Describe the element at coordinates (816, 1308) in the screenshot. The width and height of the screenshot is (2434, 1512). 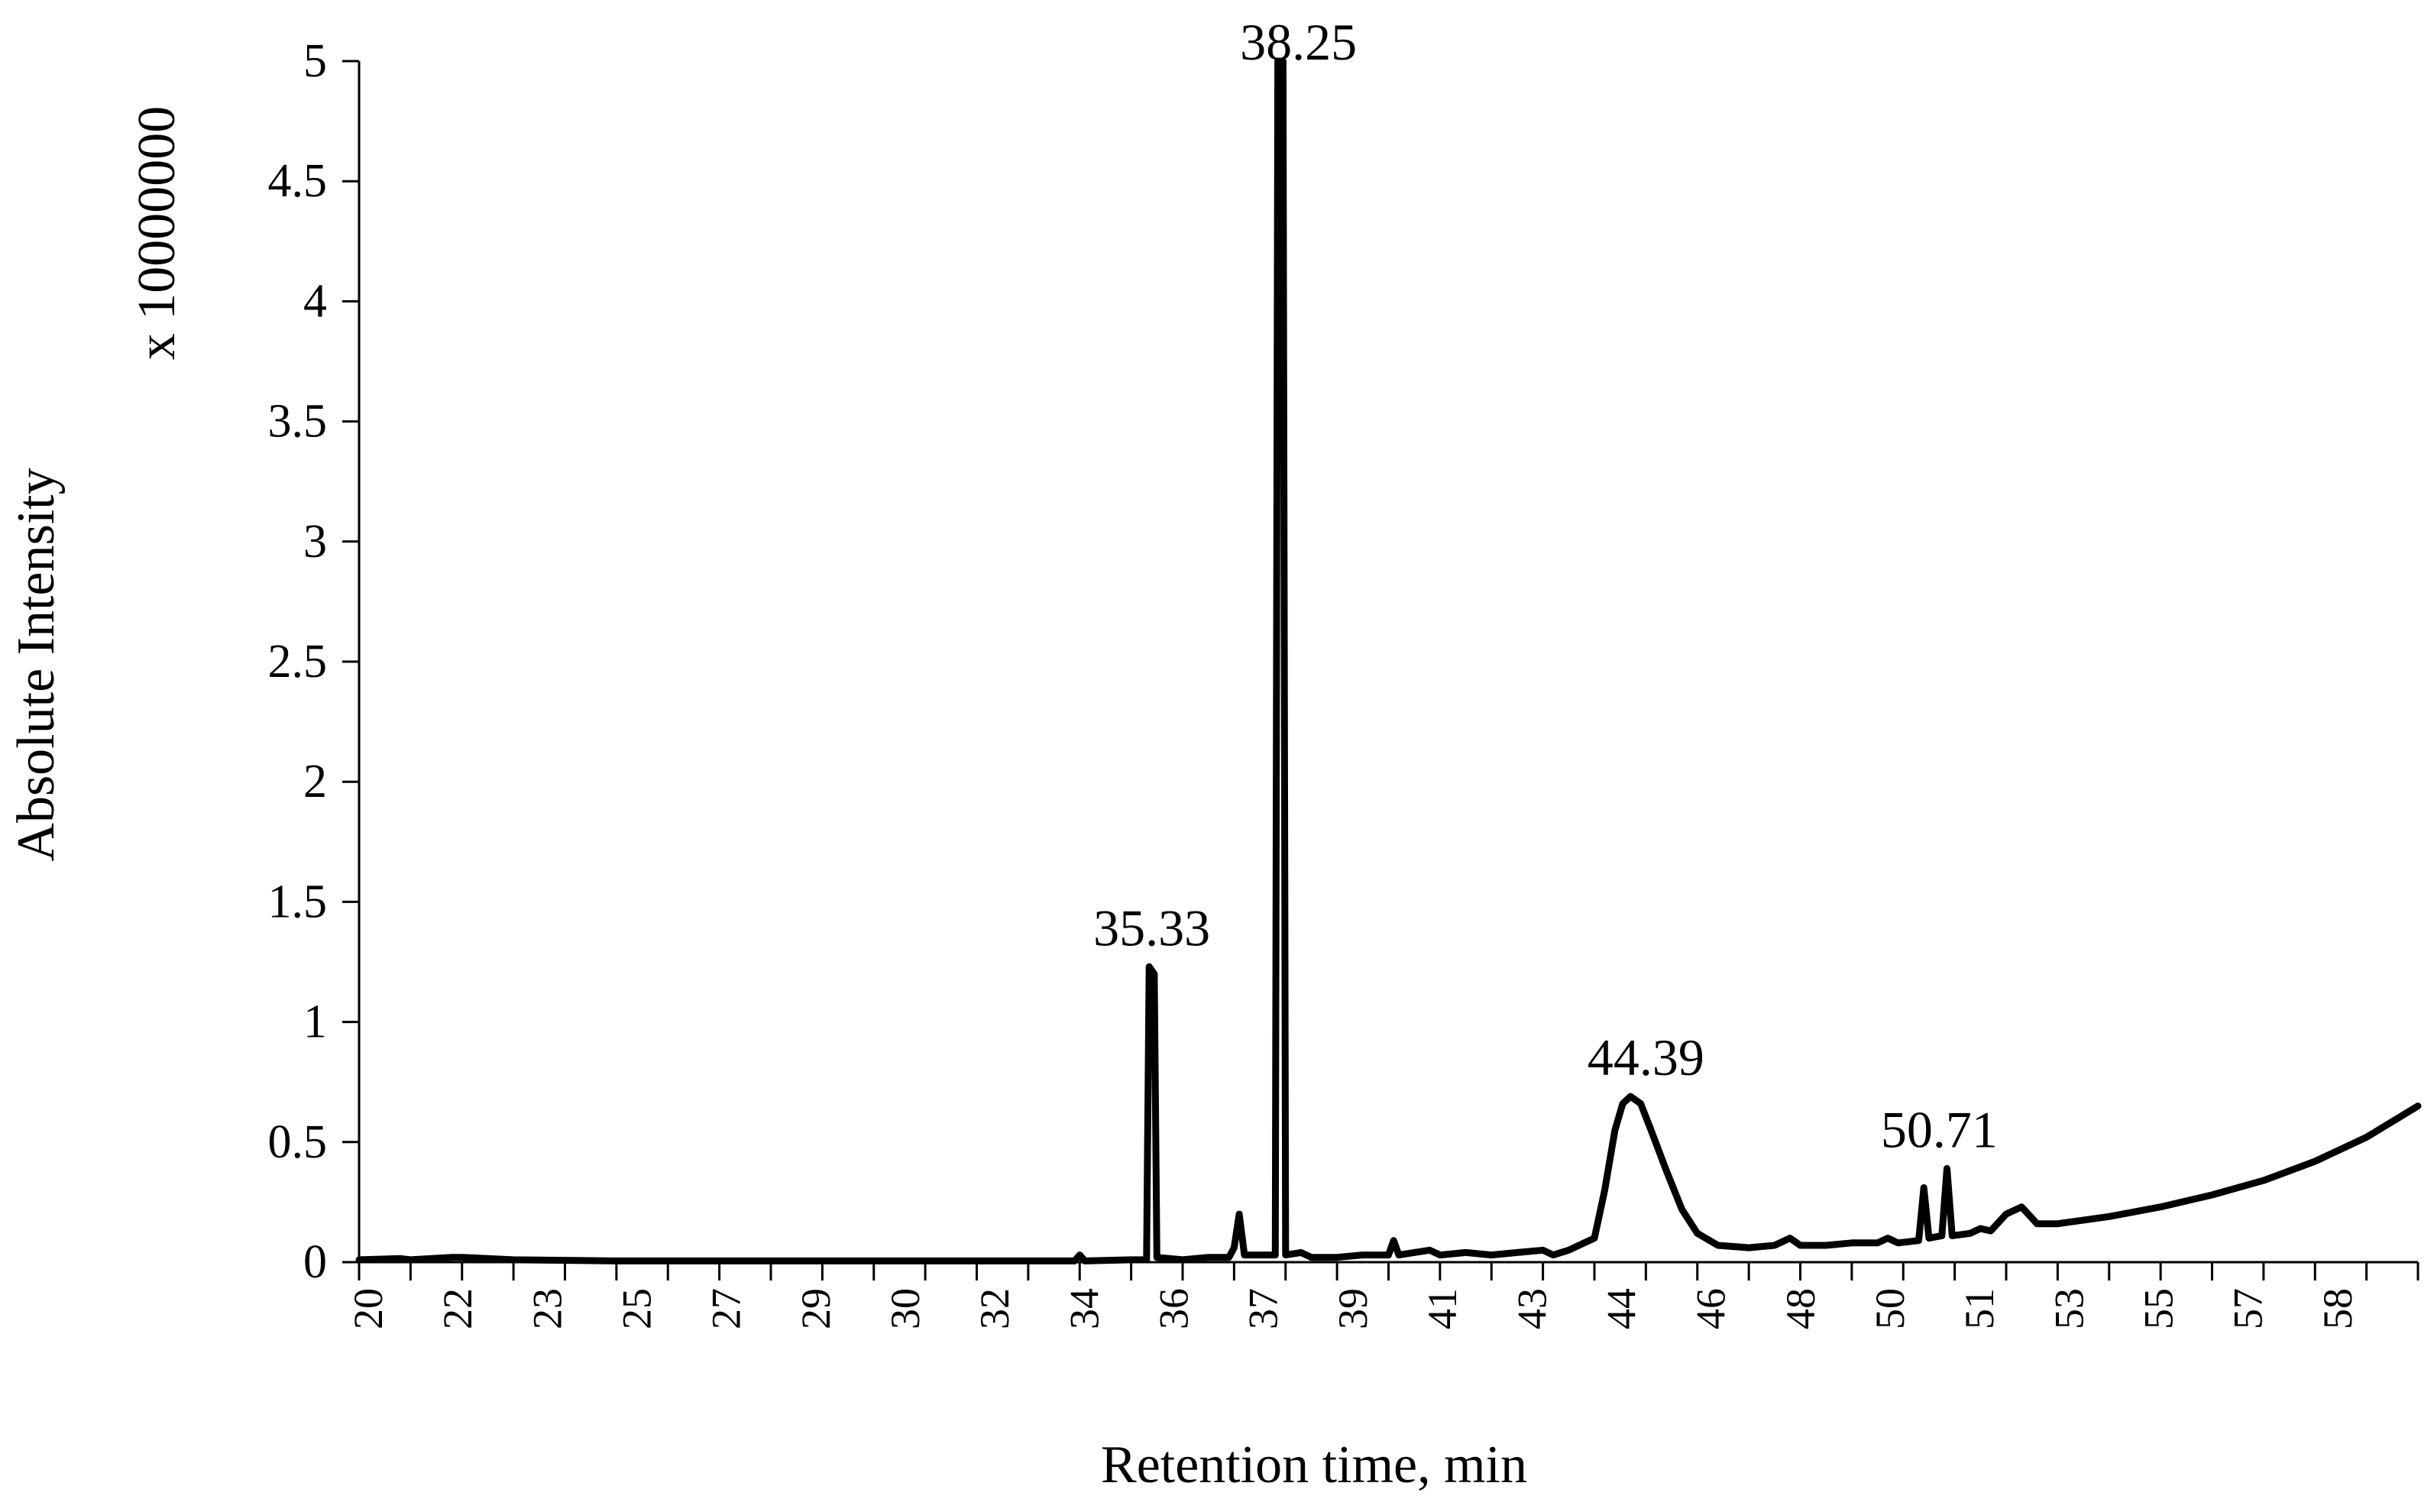
I see `x-tick-label: 29` at that location.